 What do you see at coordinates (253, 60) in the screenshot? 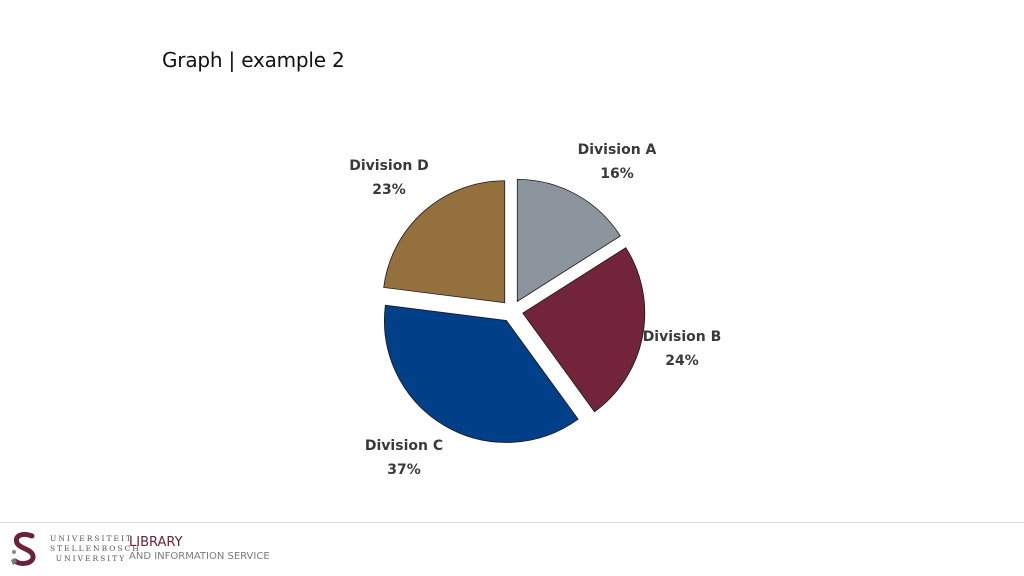
I see `slide-title: Graph | example 2` at bounding box center [253, 60].